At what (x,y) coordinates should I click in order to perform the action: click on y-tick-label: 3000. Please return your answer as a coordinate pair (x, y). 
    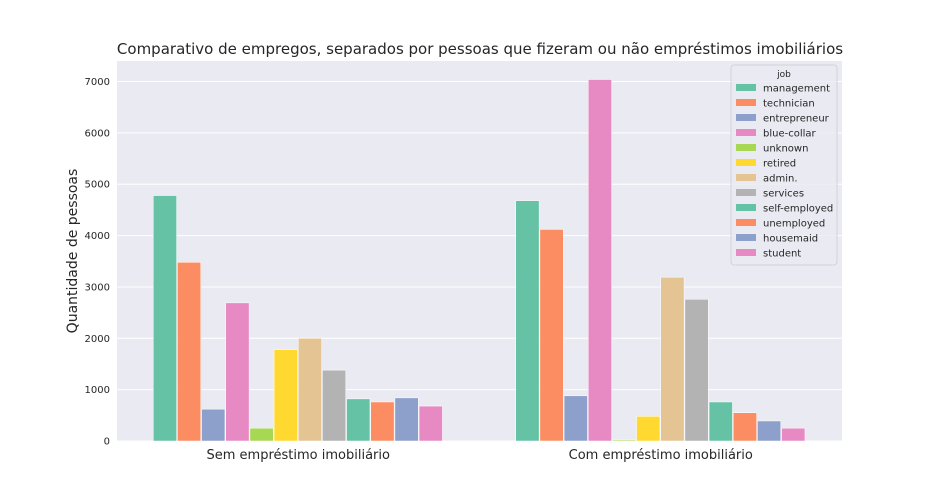
    Looking at the image, I should click on (97, 287).